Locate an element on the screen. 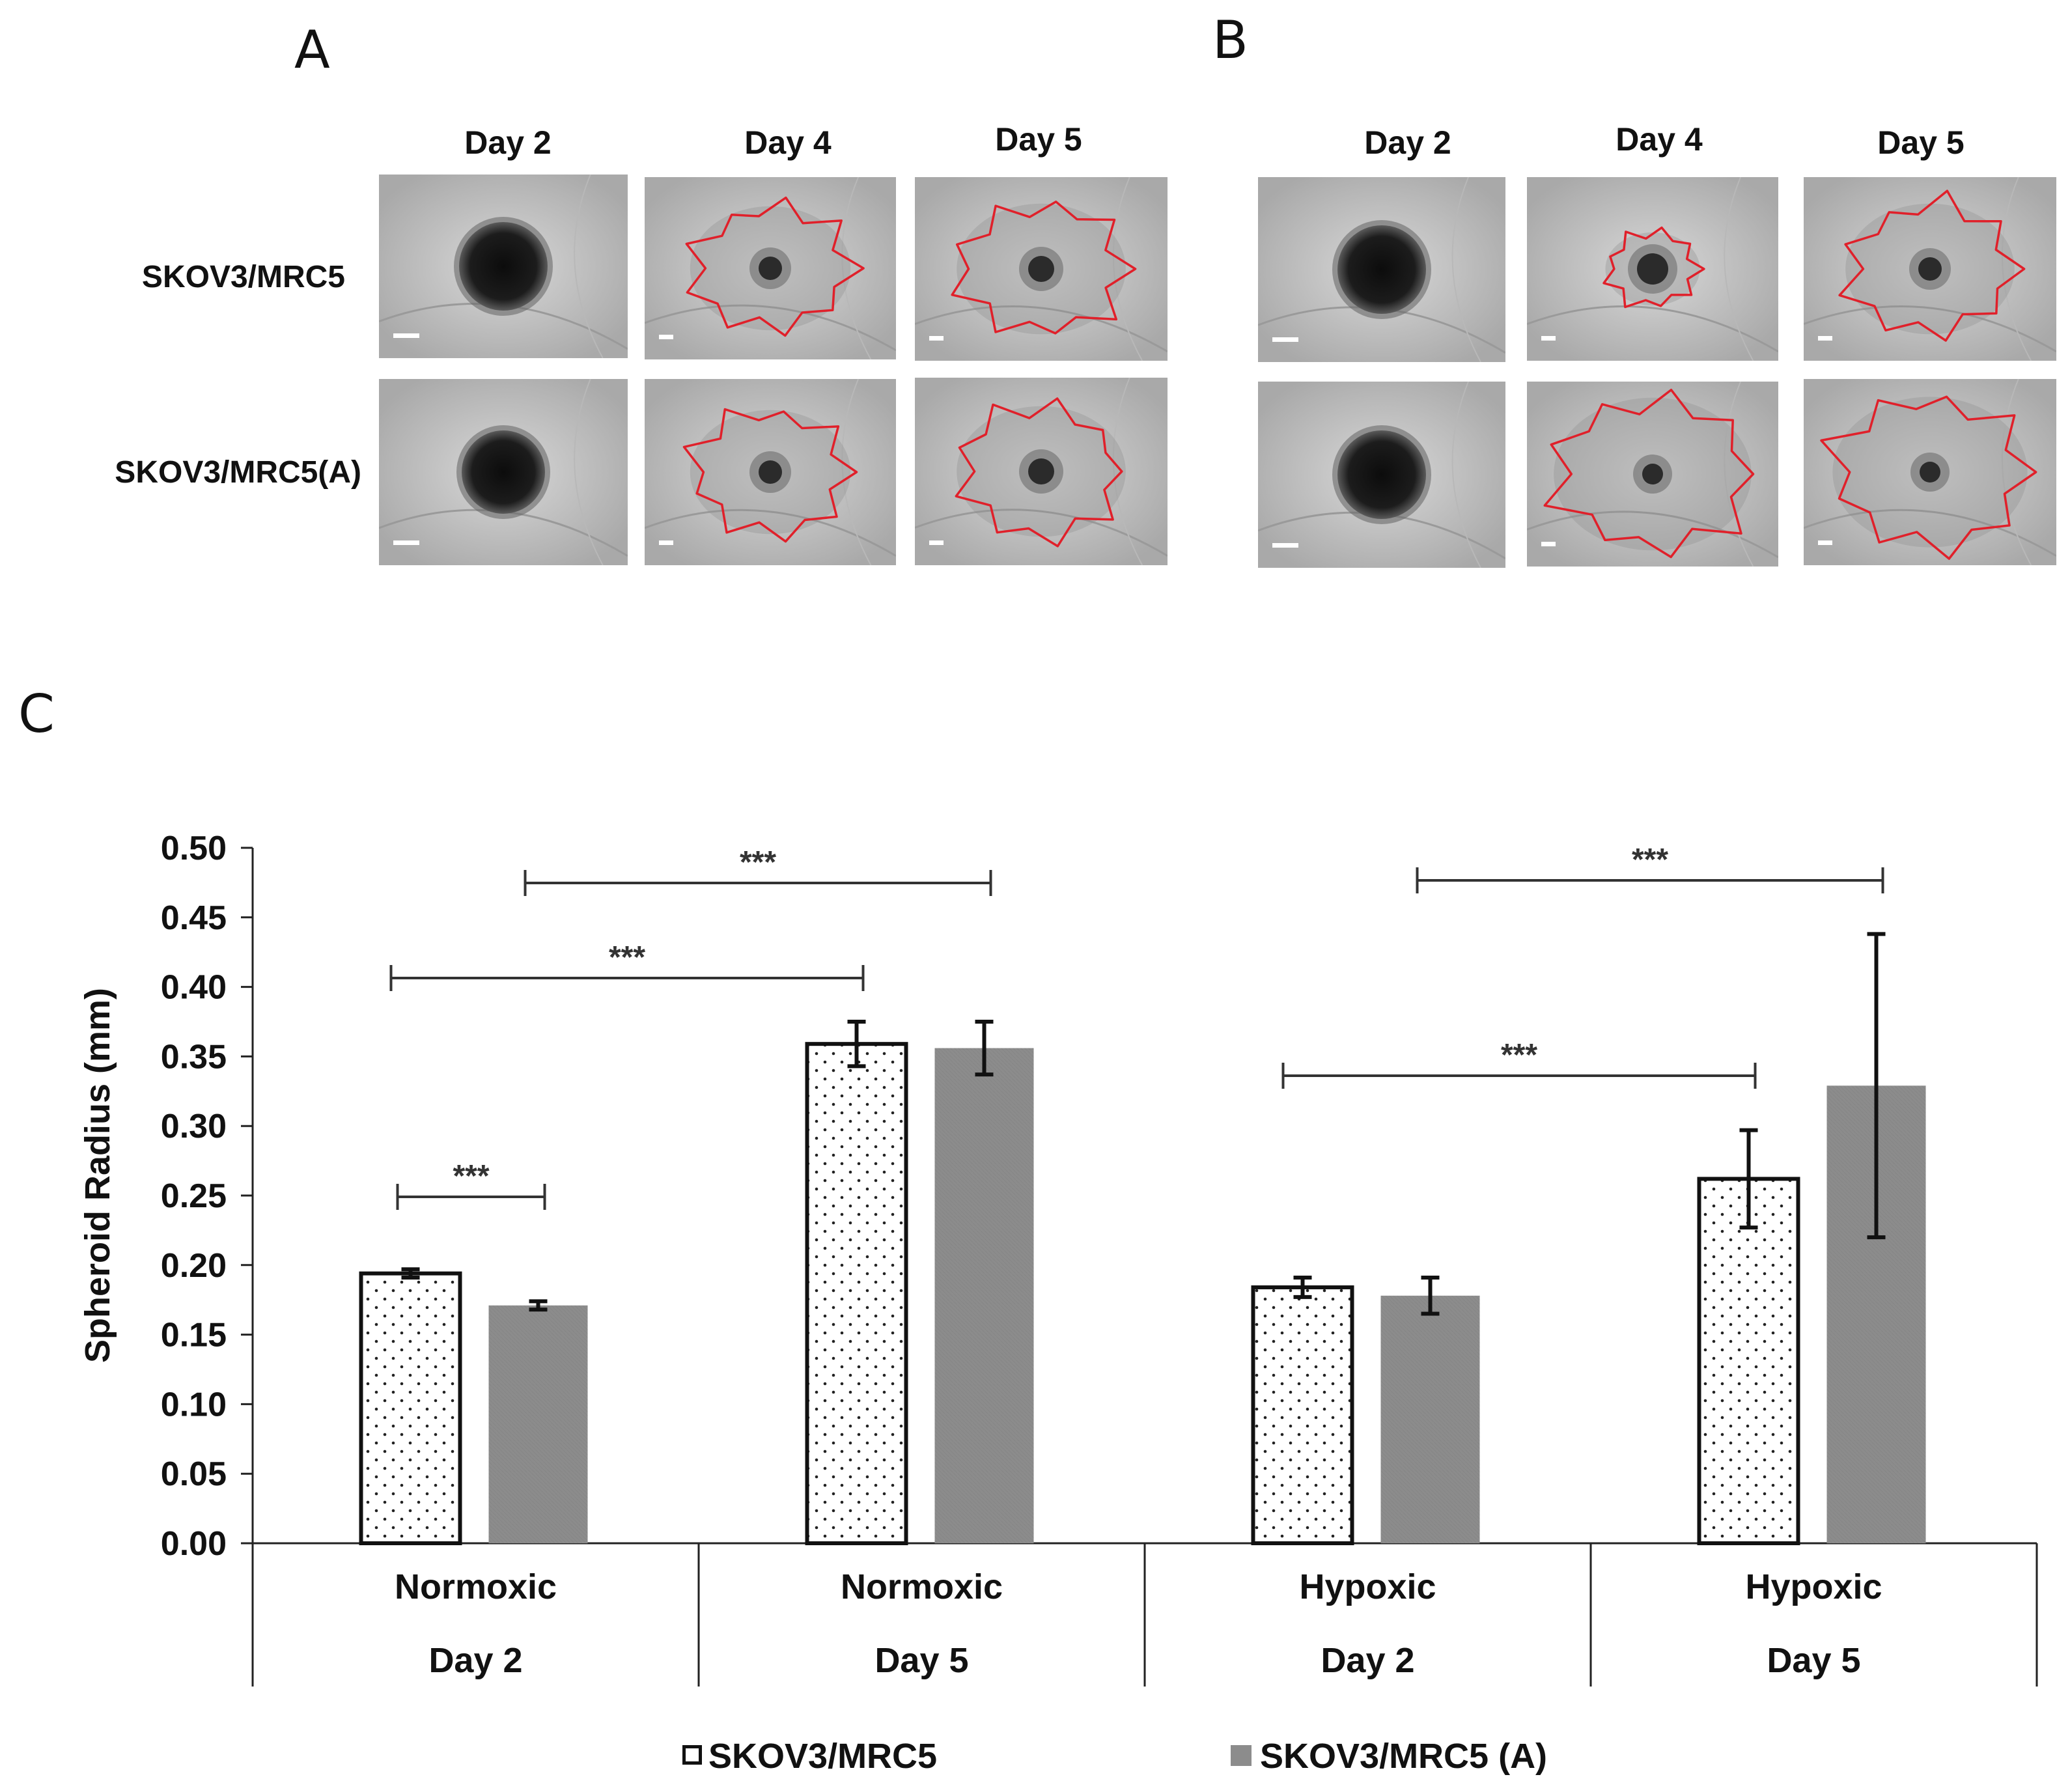 The width and height of the screenshot is (2070, 1792). y-axis-title: Spheroid Radius (mm) is located at coordinates (97, 1175).